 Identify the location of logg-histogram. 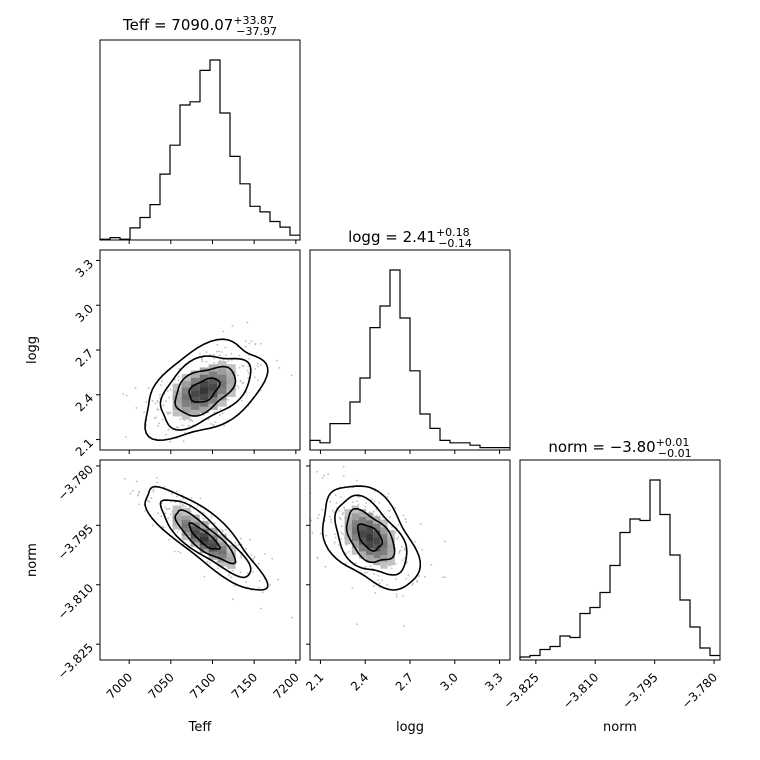
(409, 359).